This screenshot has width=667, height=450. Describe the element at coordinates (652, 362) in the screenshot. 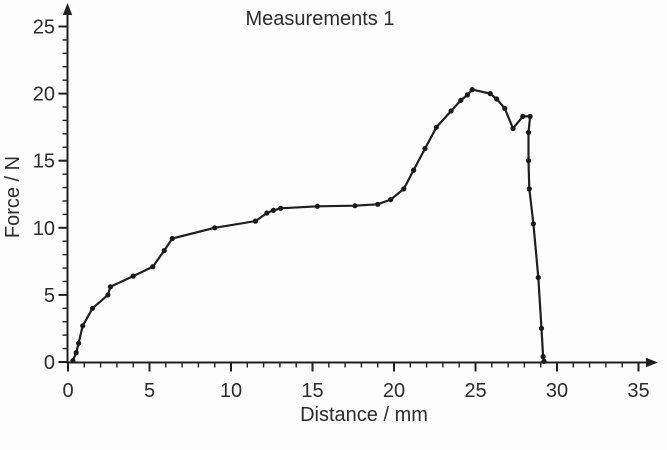

I see `x-axis-arrow-icon` at that location.